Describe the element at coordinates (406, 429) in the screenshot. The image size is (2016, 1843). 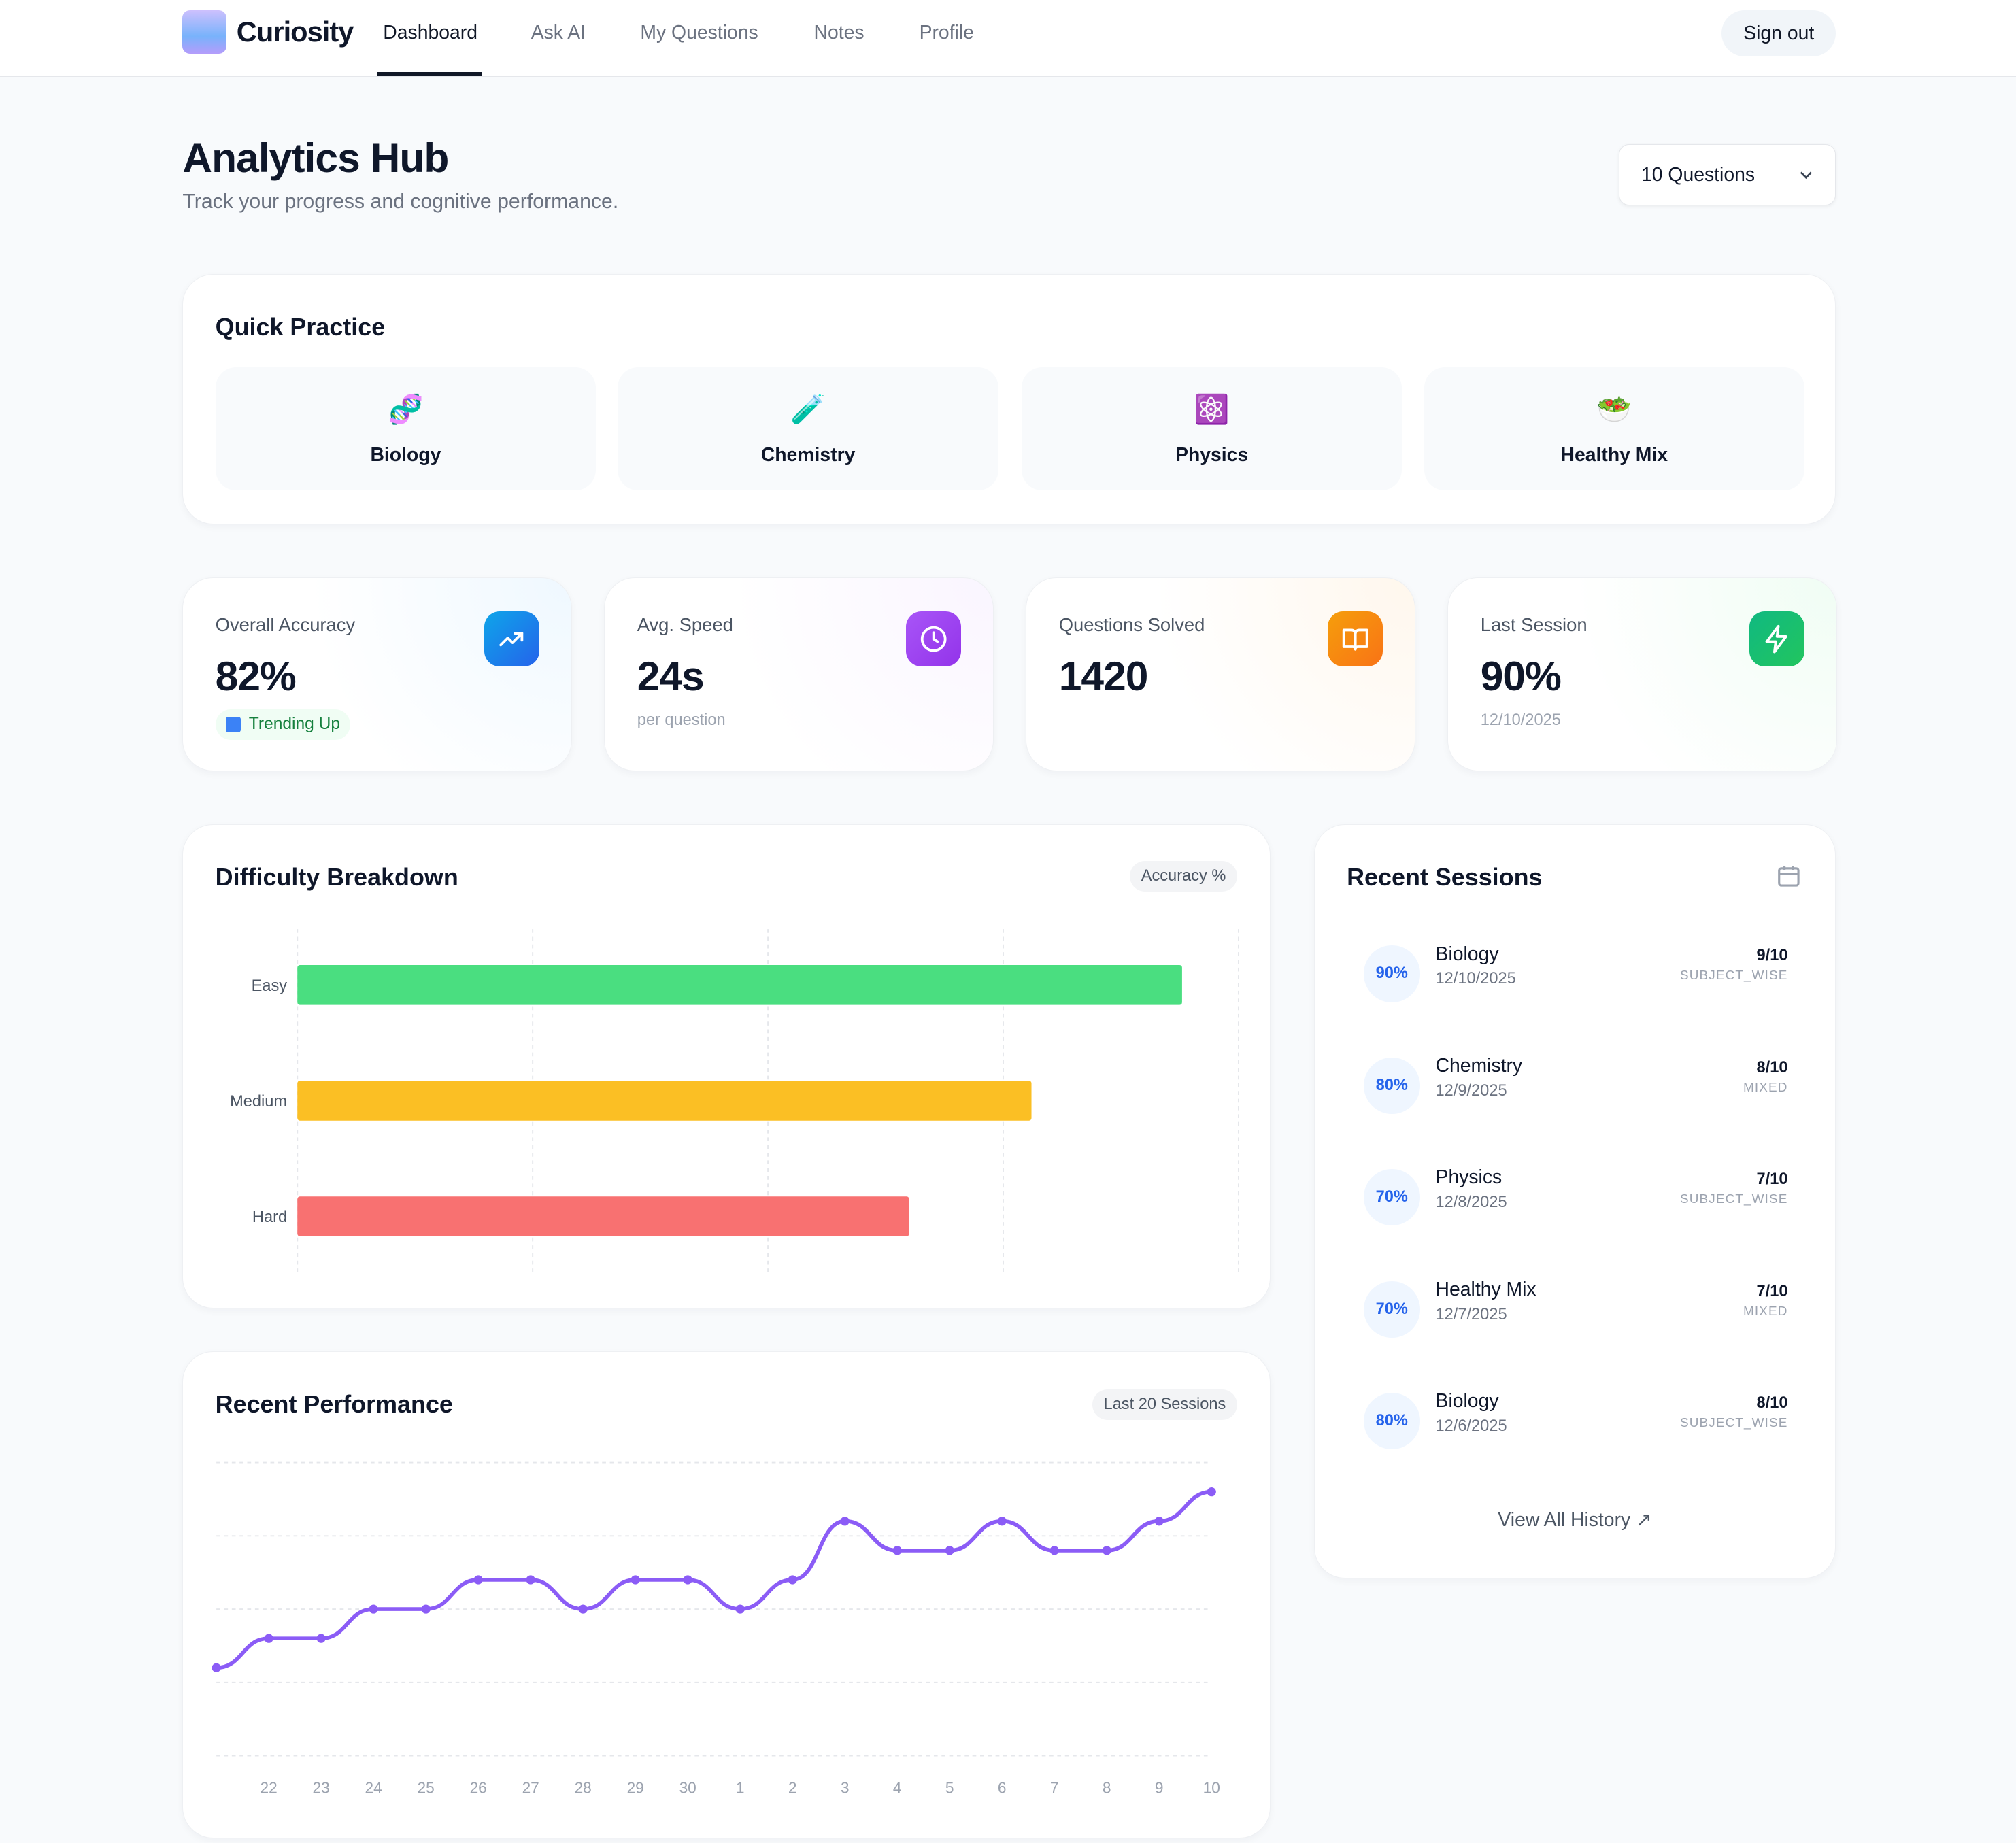
I see `practice-biology: 🧬 Biology` at that location.